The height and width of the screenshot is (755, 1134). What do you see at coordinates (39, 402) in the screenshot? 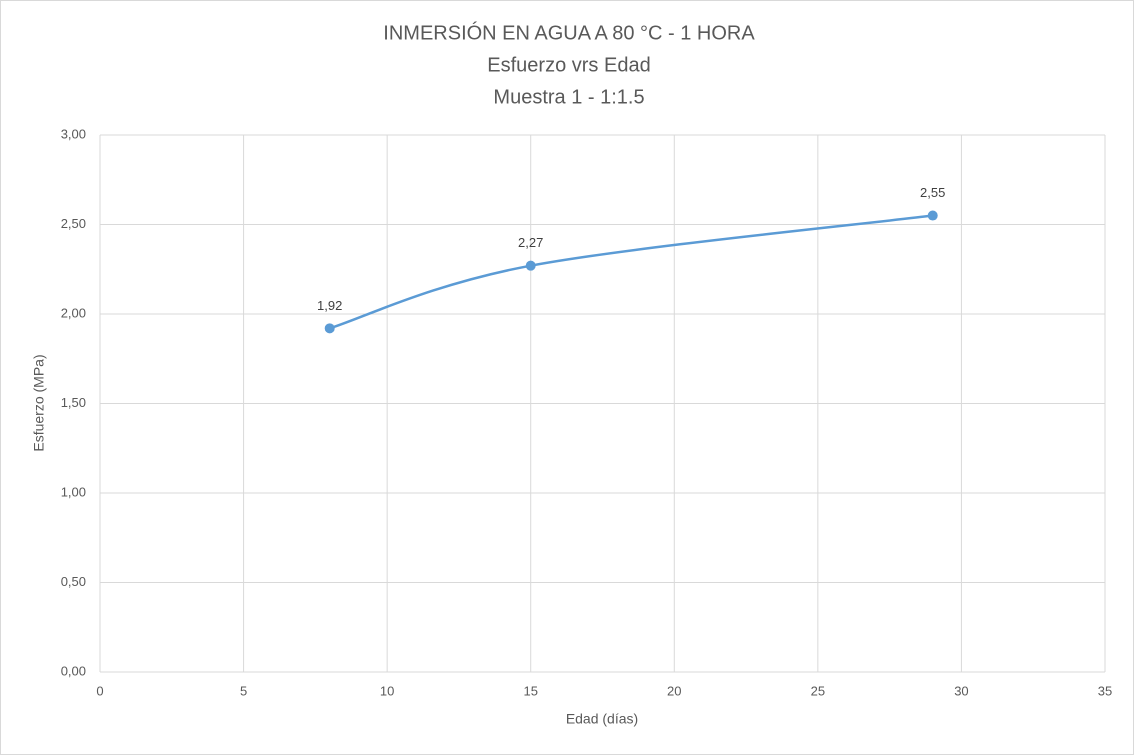
I see `y-axis-title: Esfuerzo (MPa)` at bounding box center [39, 402].